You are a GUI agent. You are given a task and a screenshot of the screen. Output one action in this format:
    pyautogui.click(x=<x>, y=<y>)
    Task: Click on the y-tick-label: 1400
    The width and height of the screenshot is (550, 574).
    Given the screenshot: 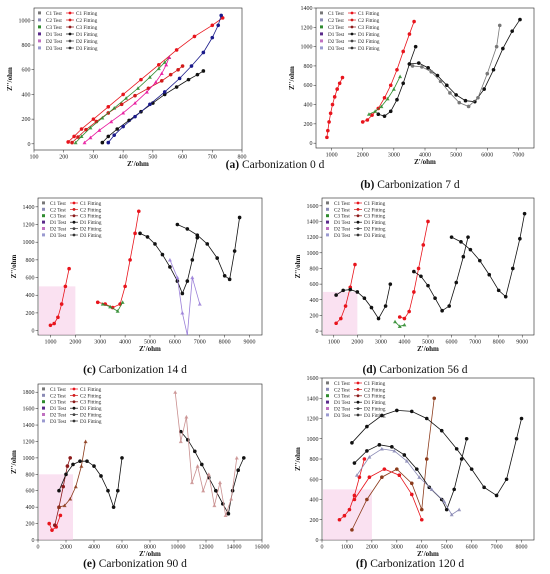 What is the action you would take?
    pyautogui.click(x=313, y=399)
    